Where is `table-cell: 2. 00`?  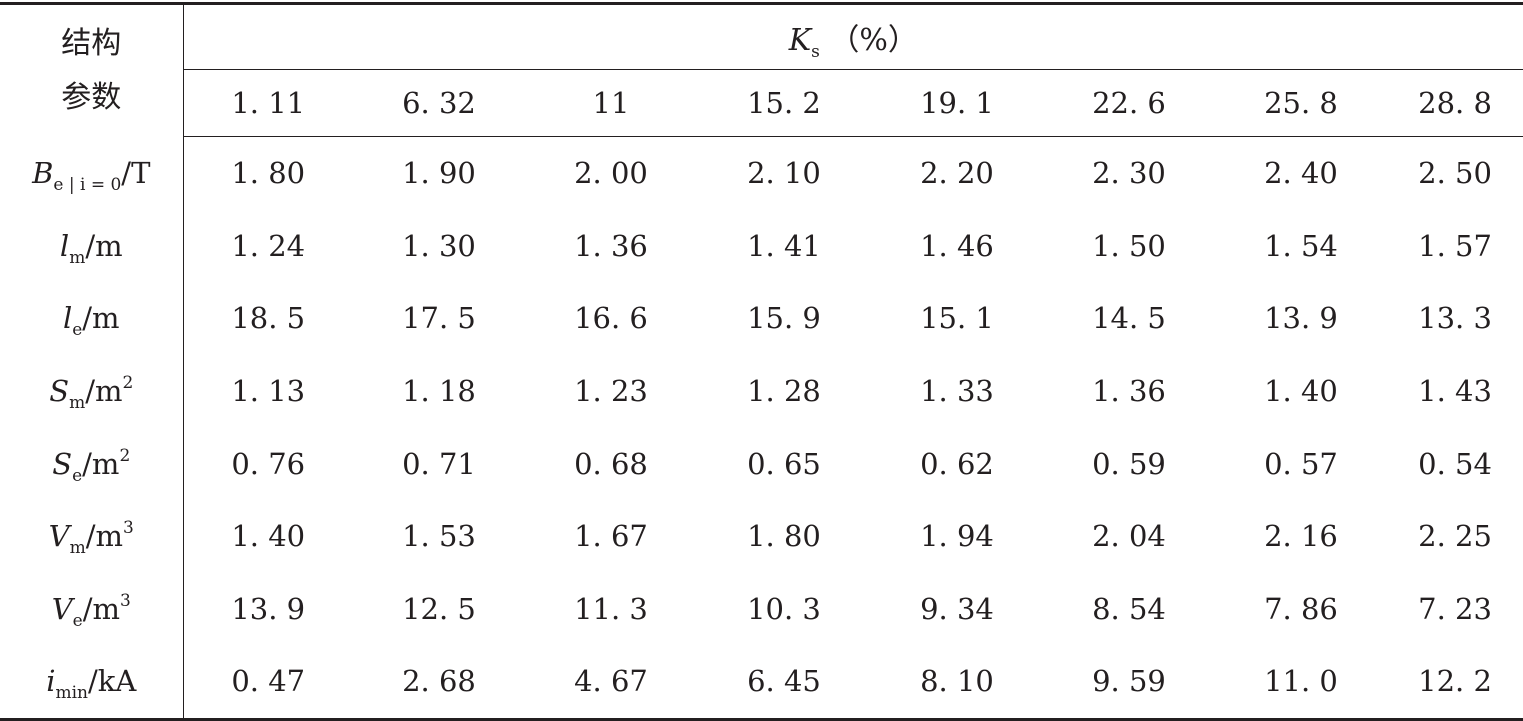 table-cell: 2. 00 is located at coordinates (611, 173).